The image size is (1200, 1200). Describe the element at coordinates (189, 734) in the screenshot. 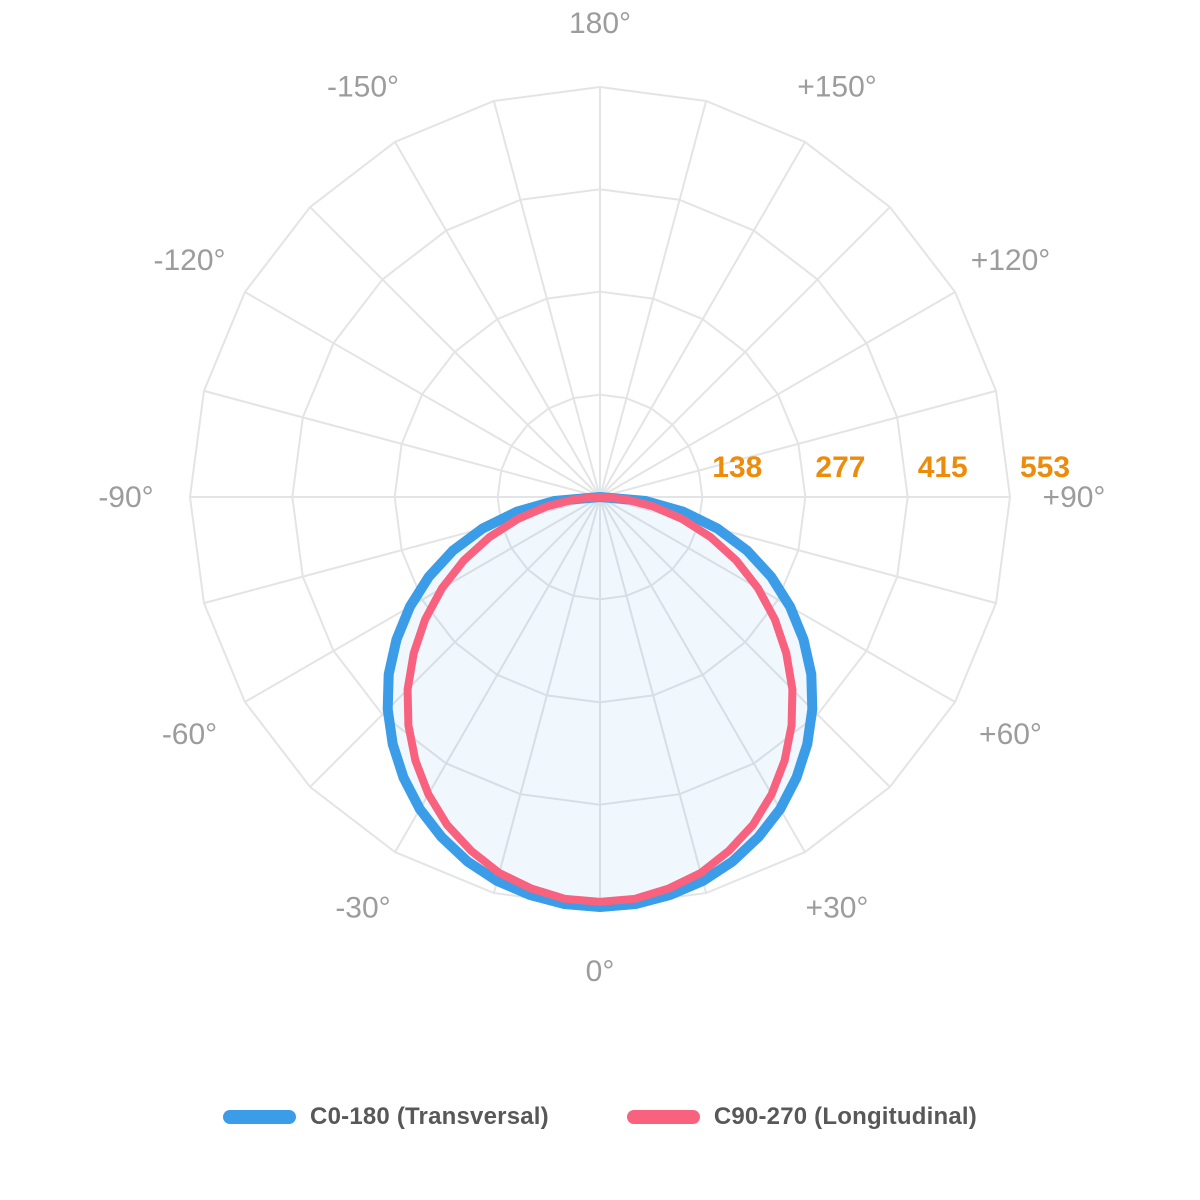

I see `angle-label: -60°` at that location.